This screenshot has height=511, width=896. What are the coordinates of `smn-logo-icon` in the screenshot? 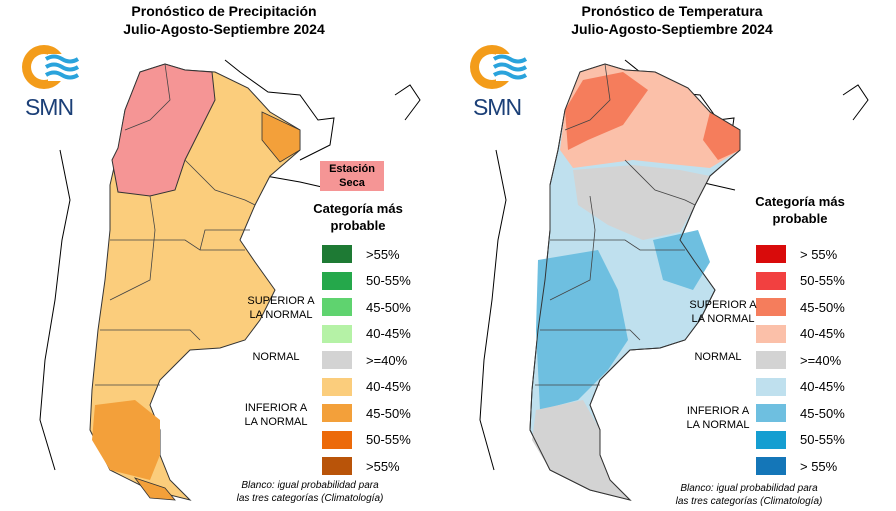 It's located at (52, 67).